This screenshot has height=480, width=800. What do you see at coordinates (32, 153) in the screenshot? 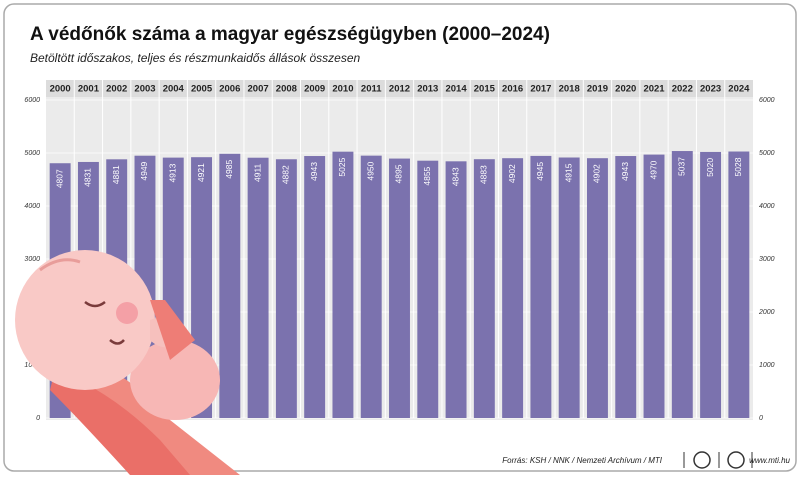
I see `y-tick-label: 5000` at bounding box center [32, 153].